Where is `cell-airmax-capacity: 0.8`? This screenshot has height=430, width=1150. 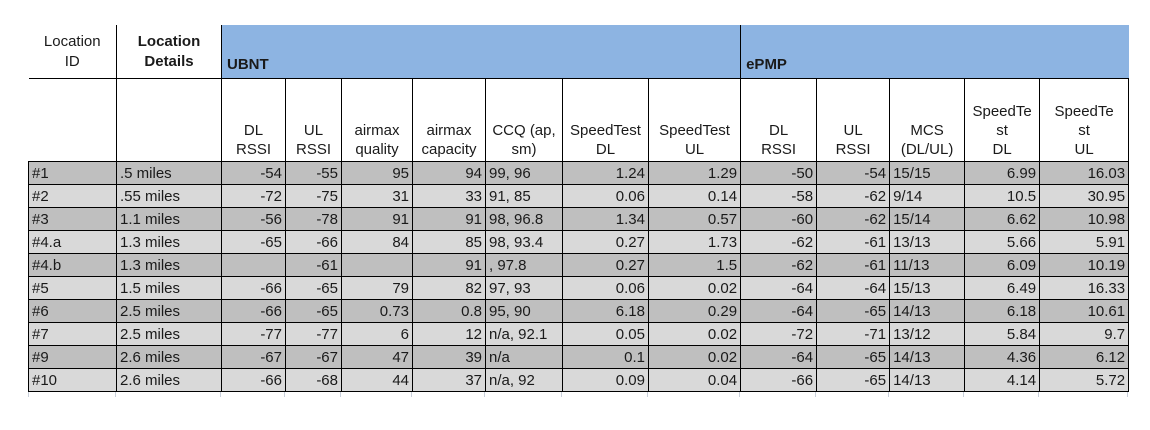 cell-airmax-capacity: 0.8 is located at coordinates (449, 311).